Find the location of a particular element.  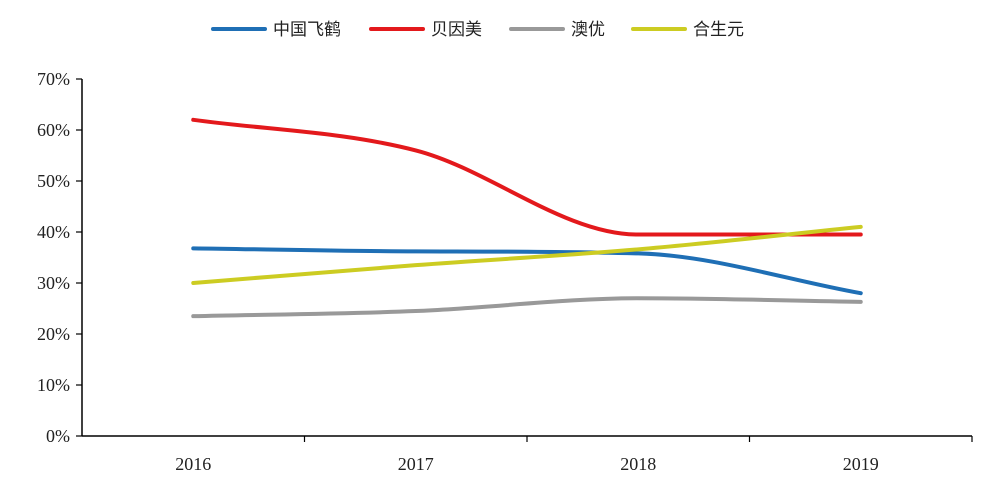

legend-label: 贝因美 is located at coordinates (456, 30).